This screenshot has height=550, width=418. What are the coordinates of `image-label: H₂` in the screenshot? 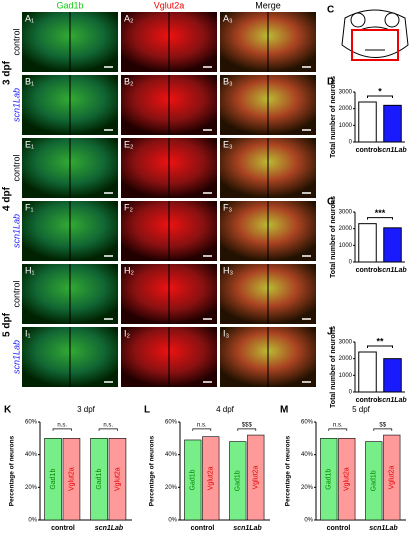 It's located at (129, 270).